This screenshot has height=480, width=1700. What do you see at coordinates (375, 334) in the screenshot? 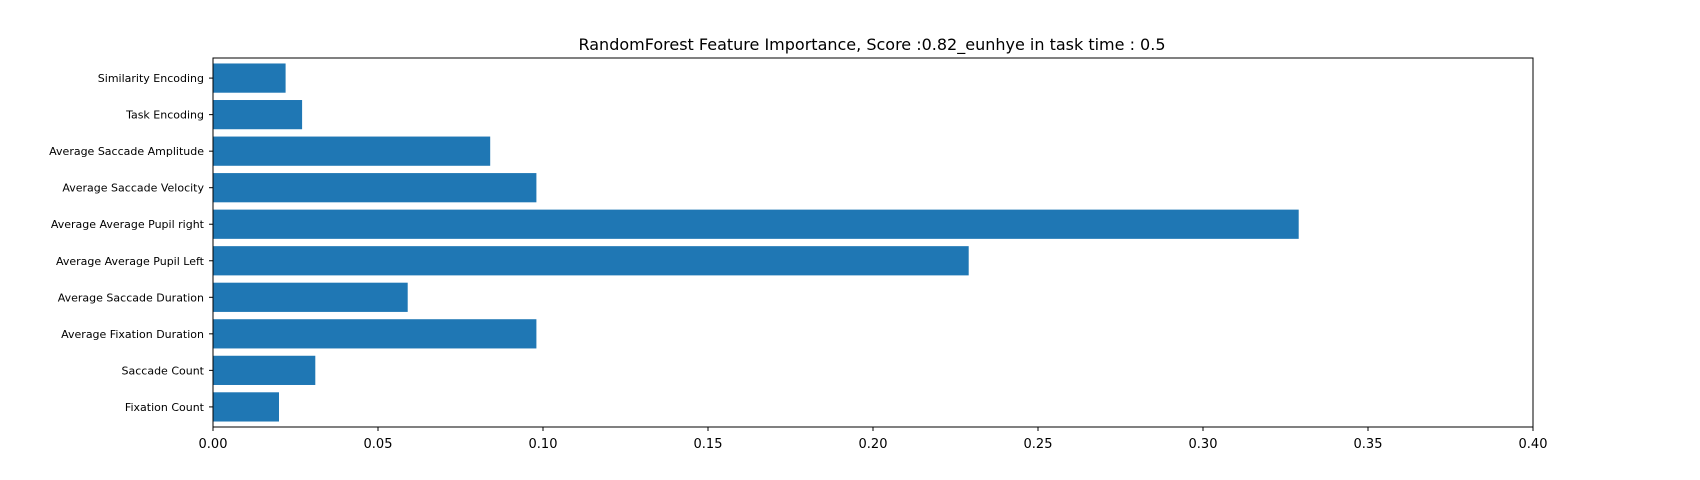
I see `bar-average-fixation-duration` at bounding box center [375, 334].